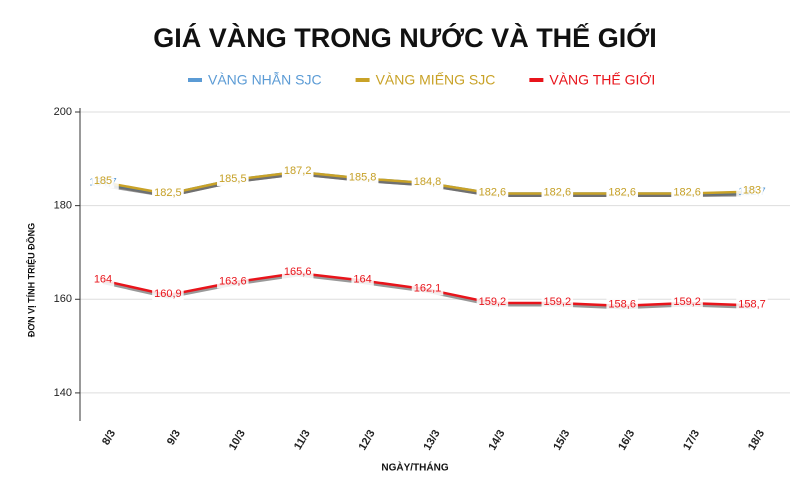 The image size is (810, 501). I want to click on data-label-group: 187,2, so click(297, 170).